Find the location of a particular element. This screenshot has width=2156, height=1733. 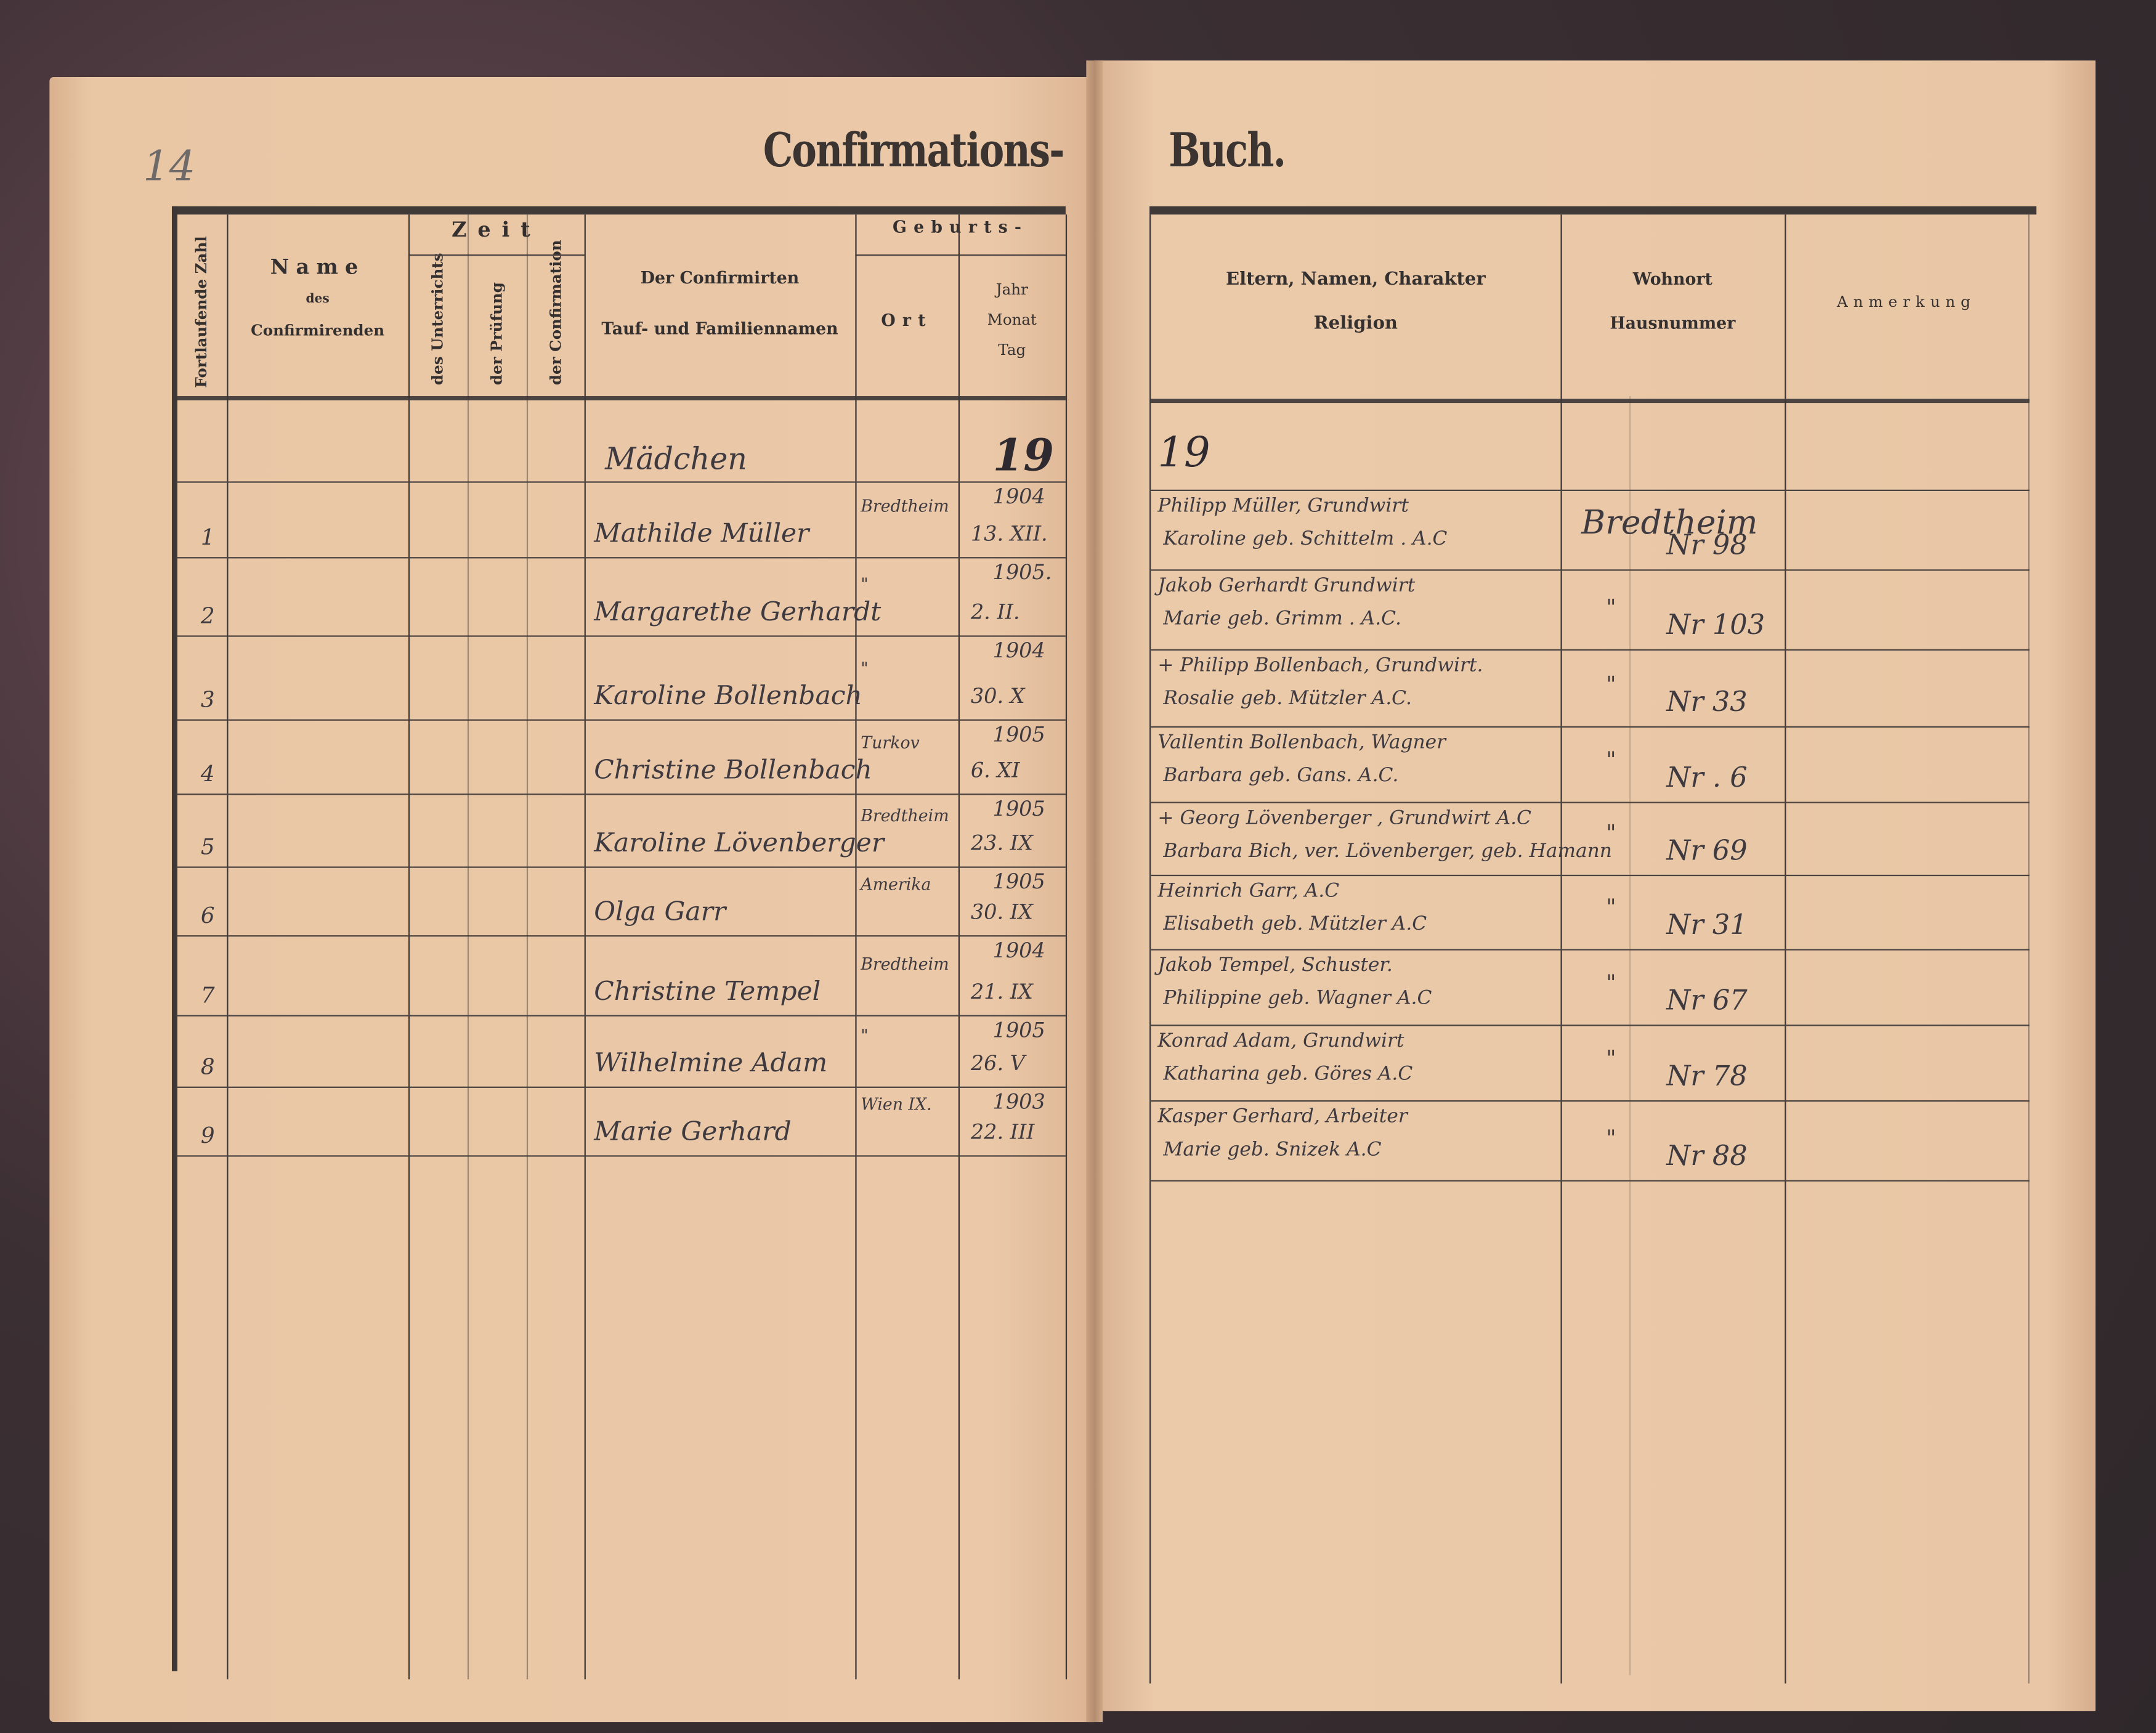

row-number: 1 is located at coordinates (207, 537).